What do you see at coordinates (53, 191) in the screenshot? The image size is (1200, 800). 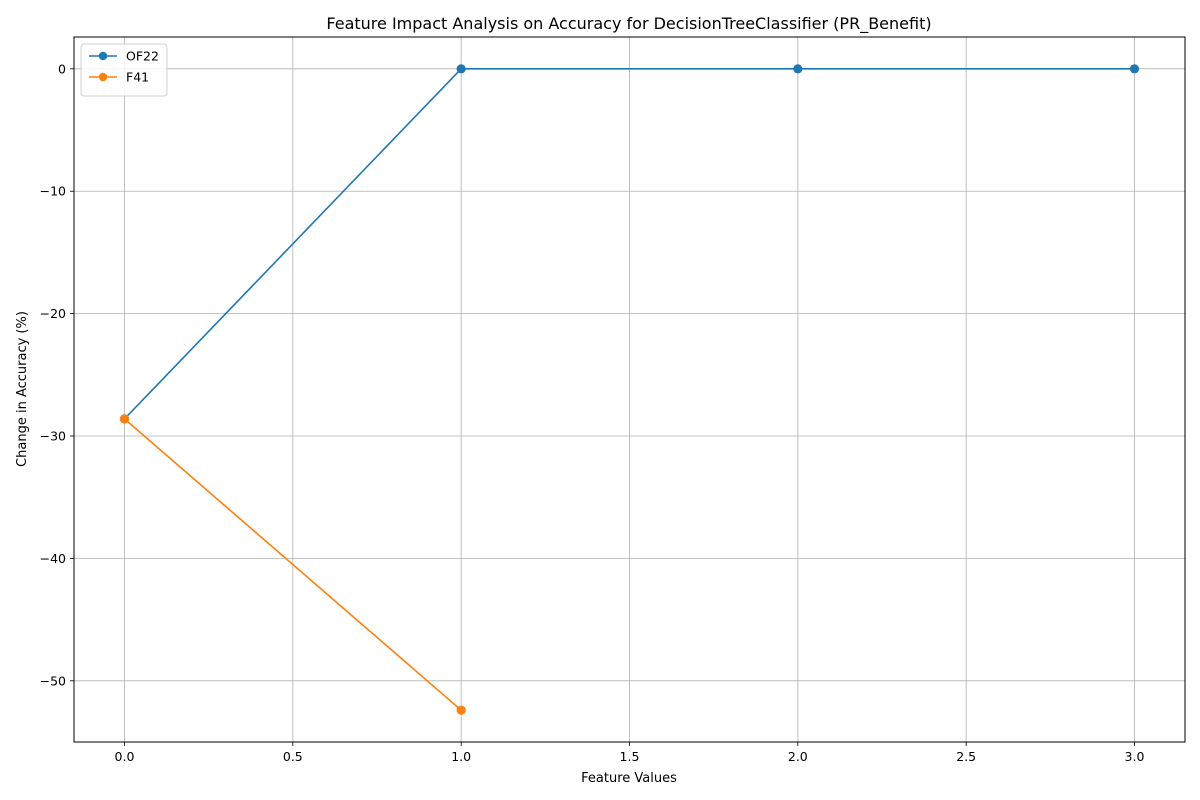 I see `y-tick-label: −10` at bounding box center [53, 191].